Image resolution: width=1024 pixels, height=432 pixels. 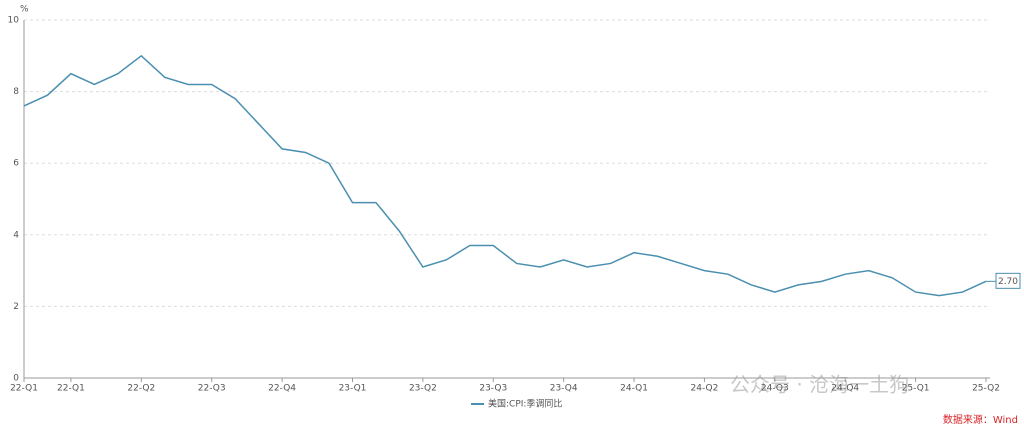 I want to click on x-tick-label: 25-Q1, so click(x=916, y=389).